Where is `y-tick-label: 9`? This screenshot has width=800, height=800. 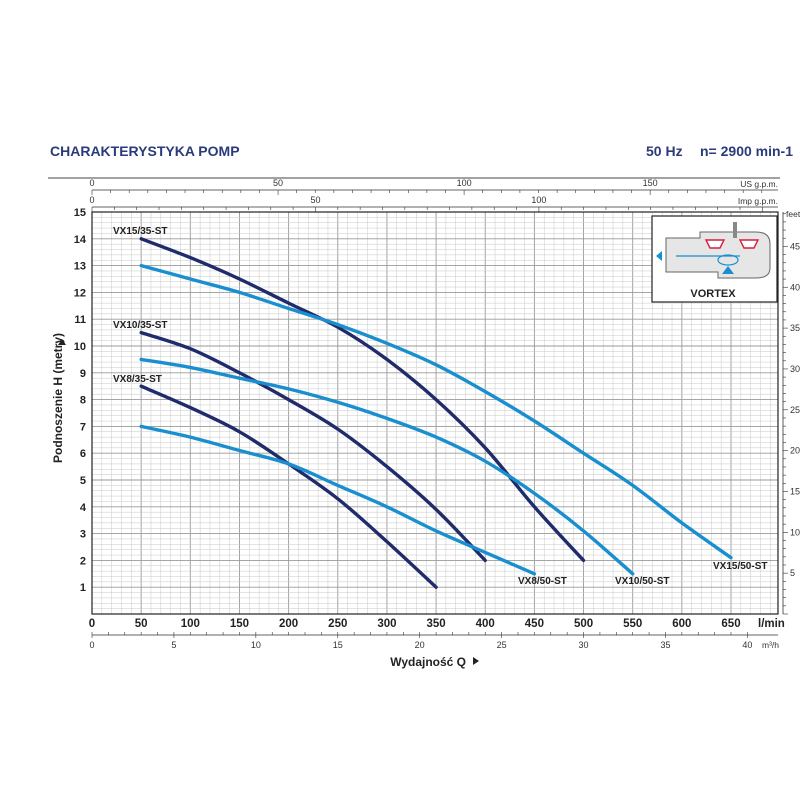 y-tick-label: 9 is located at coordinates (83, 374).